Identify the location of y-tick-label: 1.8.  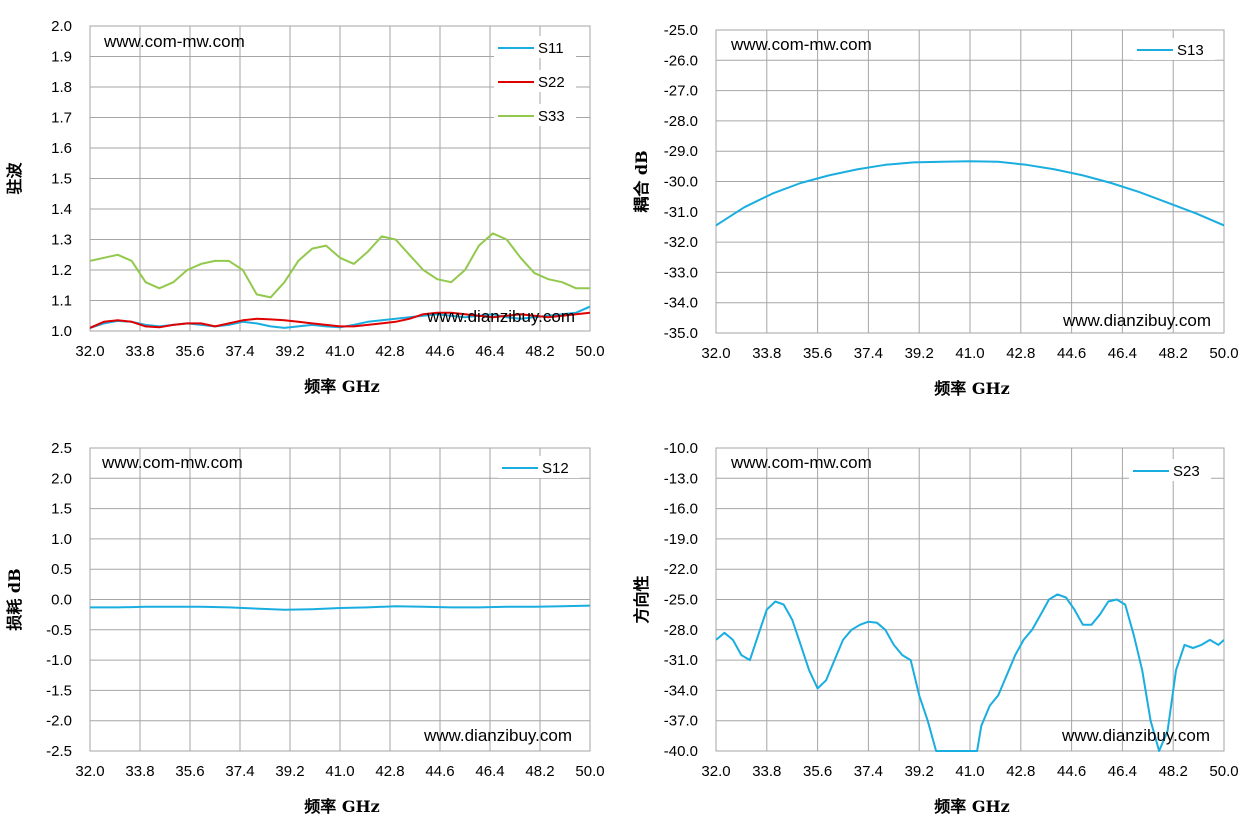
(61, 87).